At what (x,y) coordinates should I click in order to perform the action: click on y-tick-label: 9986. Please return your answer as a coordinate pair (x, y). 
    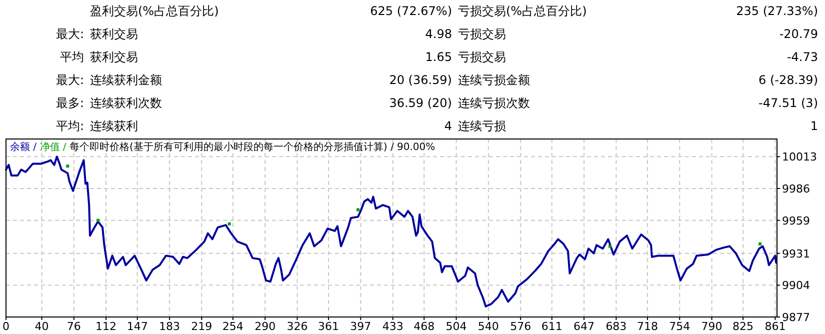
    Looking at the image, I should click on (796, 189).